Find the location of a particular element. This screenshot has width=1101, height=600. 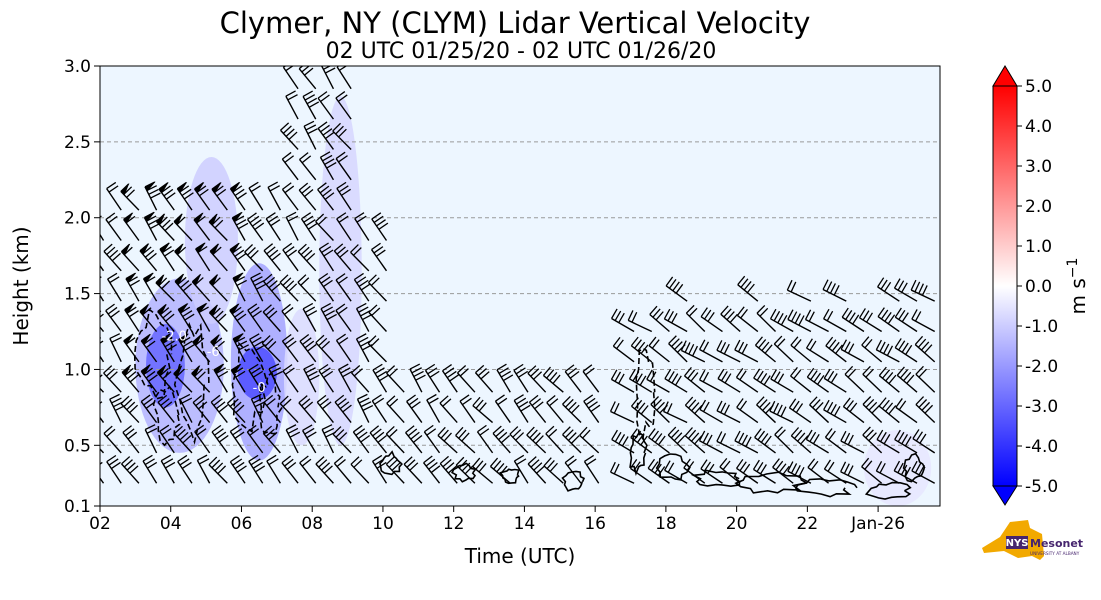

chart-subtitle: 02 UTC 01/25/20 - 02 UTC 01/26/20 is located at coordinates (521, 51).